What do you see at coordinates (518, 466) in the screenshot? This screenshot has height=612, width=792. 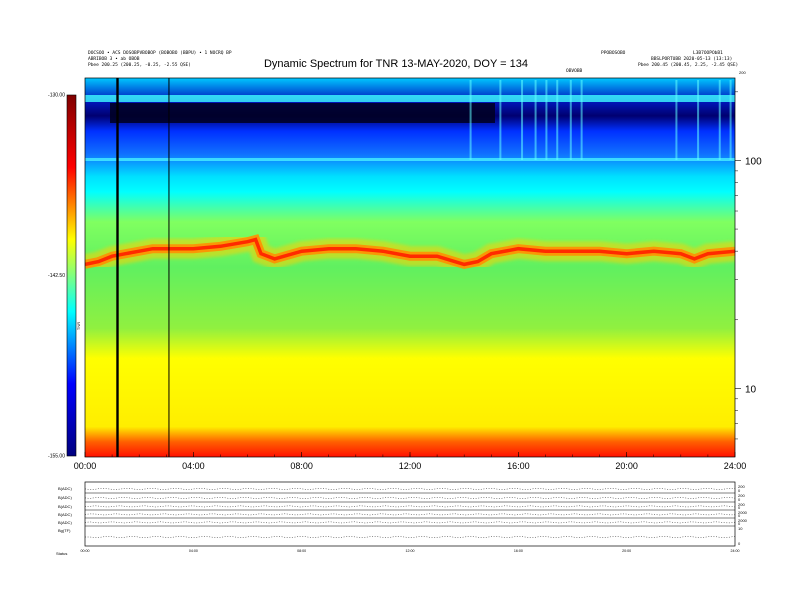 I see `x-tick-label: 16:00` at bounding box center [518, 466].